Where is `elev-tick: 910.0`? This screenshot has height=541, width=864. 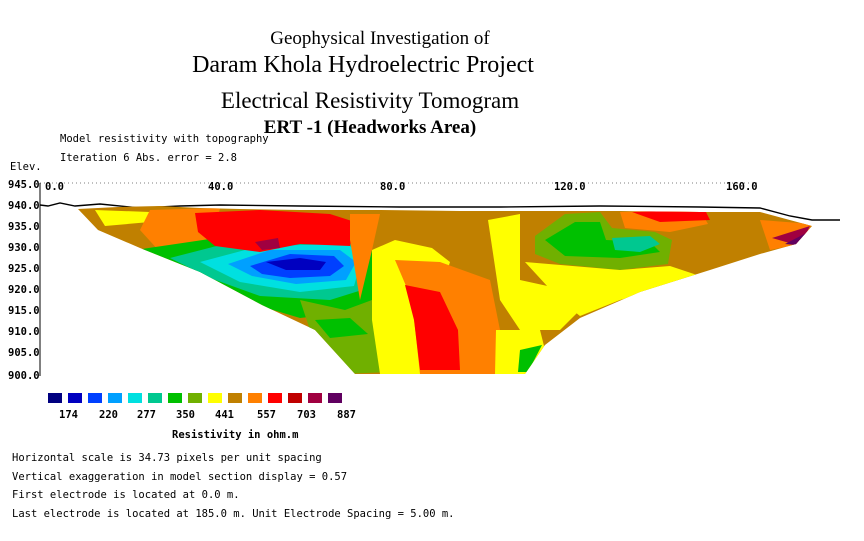
elev-tick: 910.0 is located at coordinates (24, 332).